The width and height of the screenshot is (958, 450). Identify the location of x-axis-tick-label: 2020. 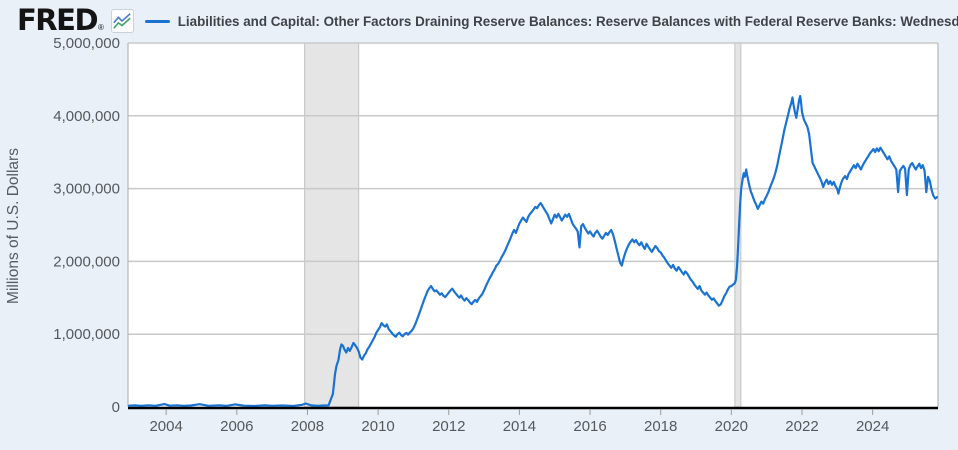
(731, 426).